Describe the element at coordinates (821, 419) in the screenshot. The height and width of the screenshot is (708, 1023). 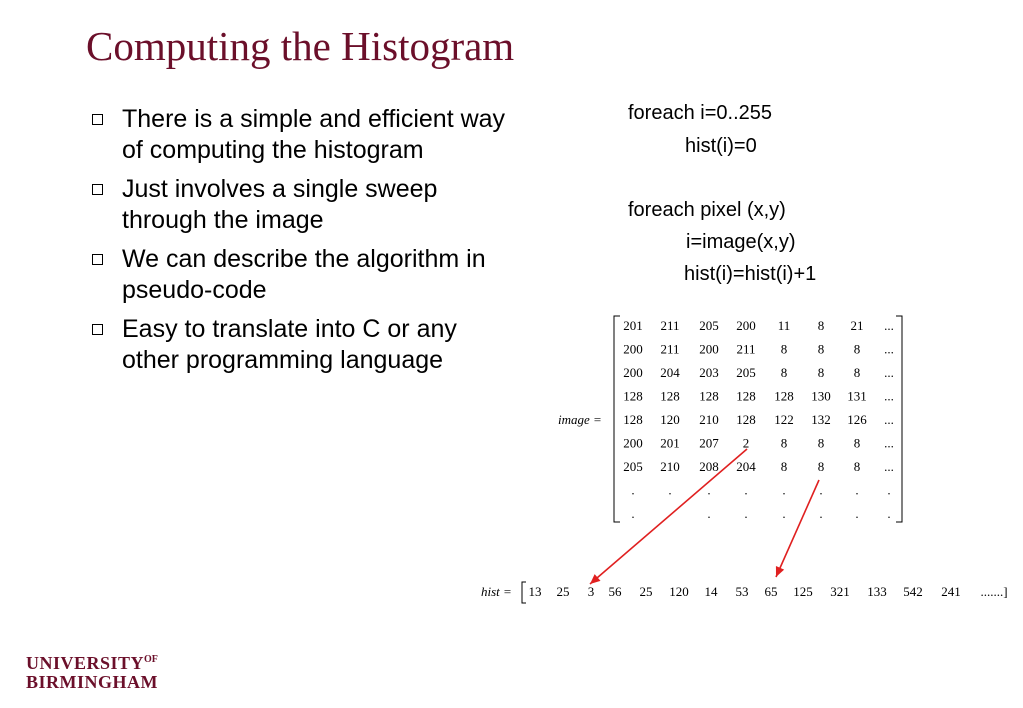
I see `matrix-cell: 132` at that location.